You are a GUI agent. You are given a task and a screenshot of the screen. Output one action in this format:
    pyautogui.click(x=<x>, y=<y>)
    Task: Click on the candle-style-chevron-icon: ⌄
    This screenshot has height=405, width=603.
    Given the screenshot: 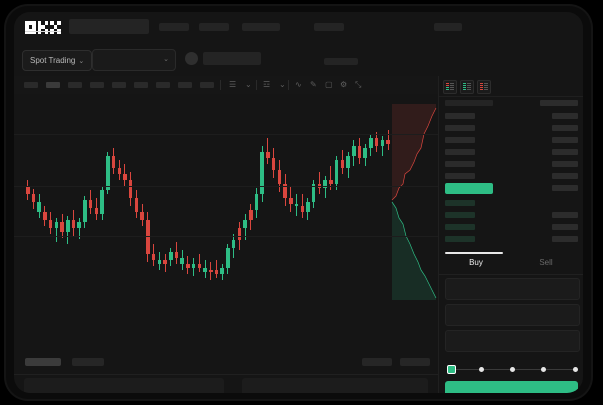 What is the action you would take?
    pyautogui.click(x=248, y=84)
    